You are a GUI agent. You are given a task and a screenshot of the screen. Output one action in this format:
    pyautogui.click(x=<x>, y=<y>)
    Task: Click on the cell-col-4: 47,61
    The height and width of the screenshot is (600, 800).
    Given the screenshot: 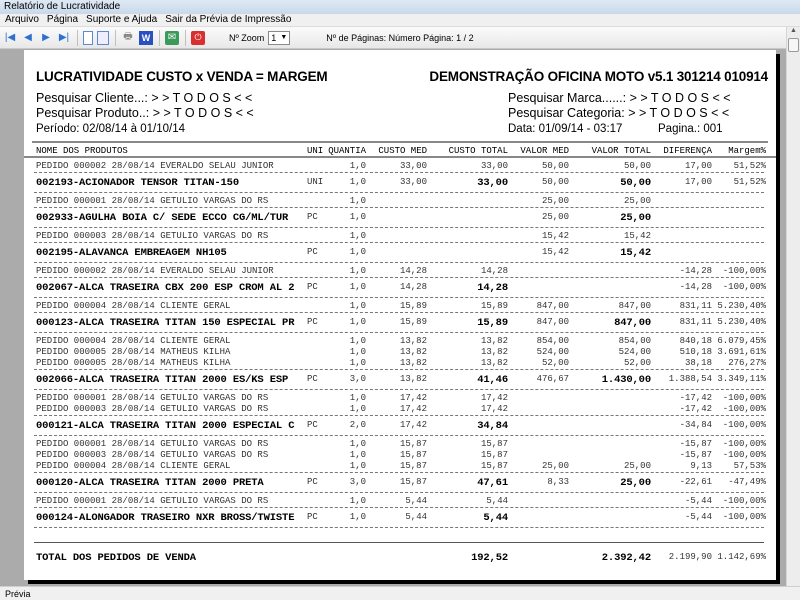 What is the action you would take?
    pyautogui.click(x=492, y=483)
    